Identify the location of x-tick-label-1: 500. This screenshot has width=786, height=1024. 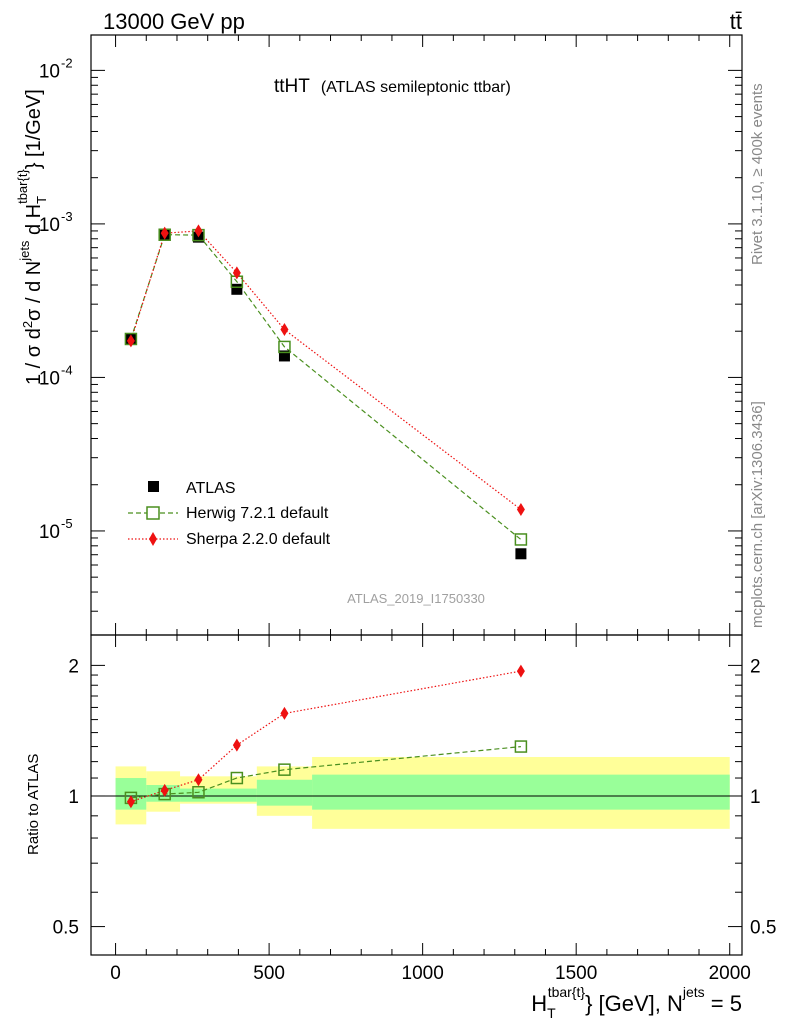
(269, 973).